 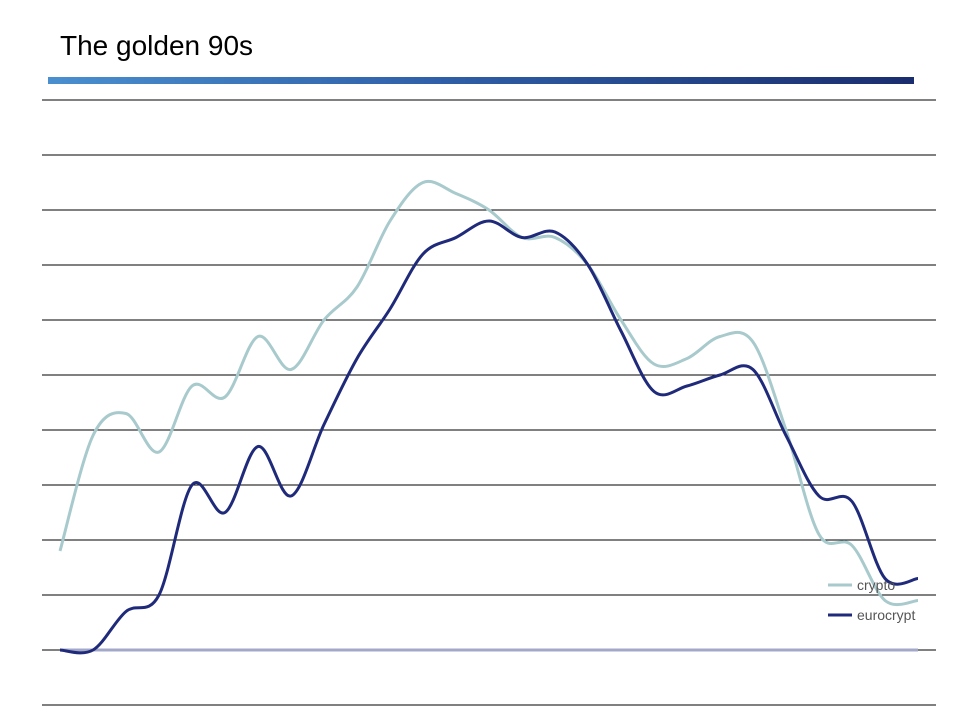 What do you see at coordinates (871, 600) in the screenshot?
I see `legend: crypto eurocrypt` at bounding box center [871, 600].